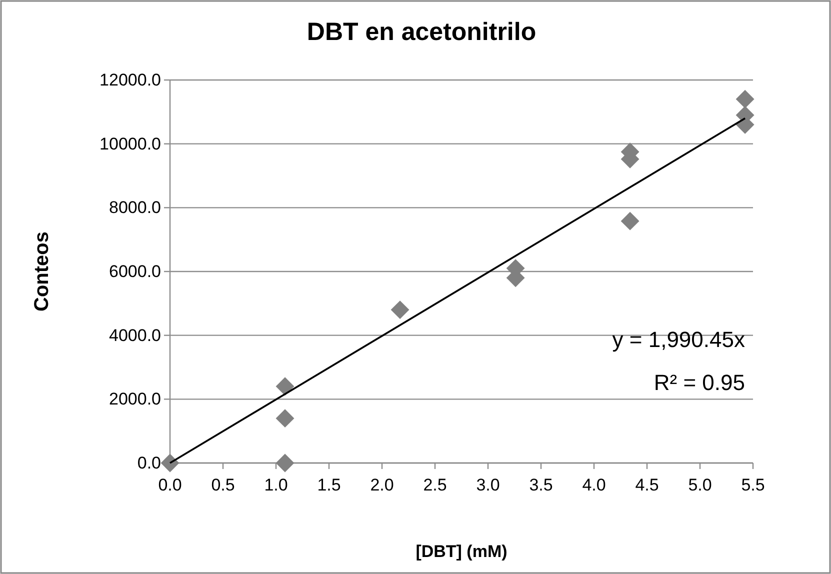  I want to click on x-tick-label: 5.0, so click(700, 485).